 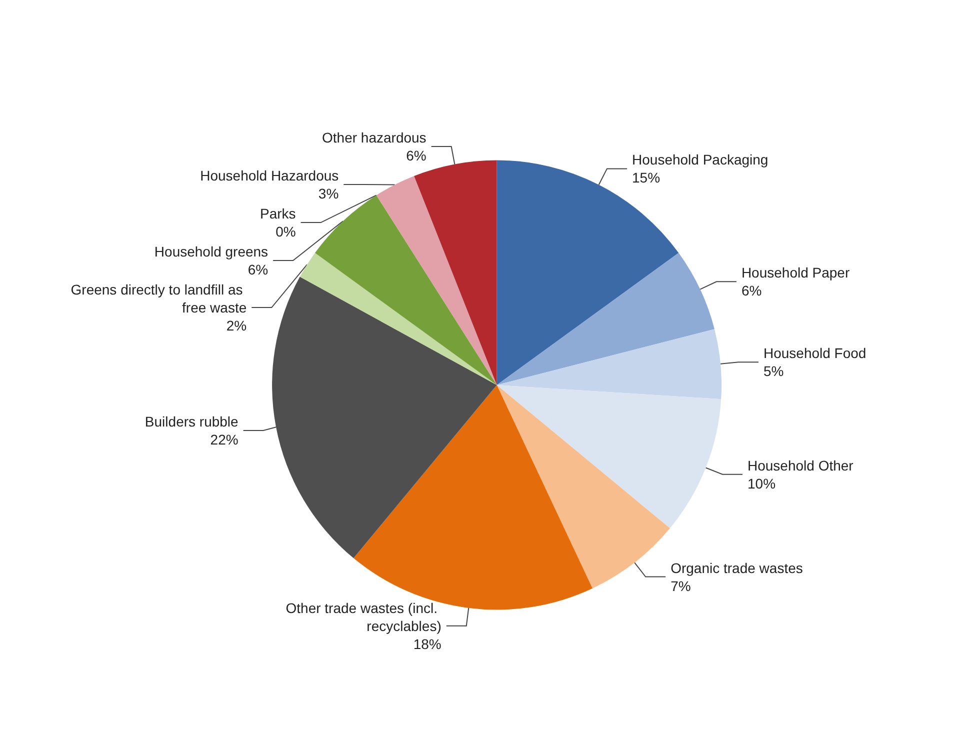 What do you see at coordinates (364, 617) in the screenshot?
I see `slice-label: Other trade wastes (incl. recyclables)` at bounding box center [364, 617].